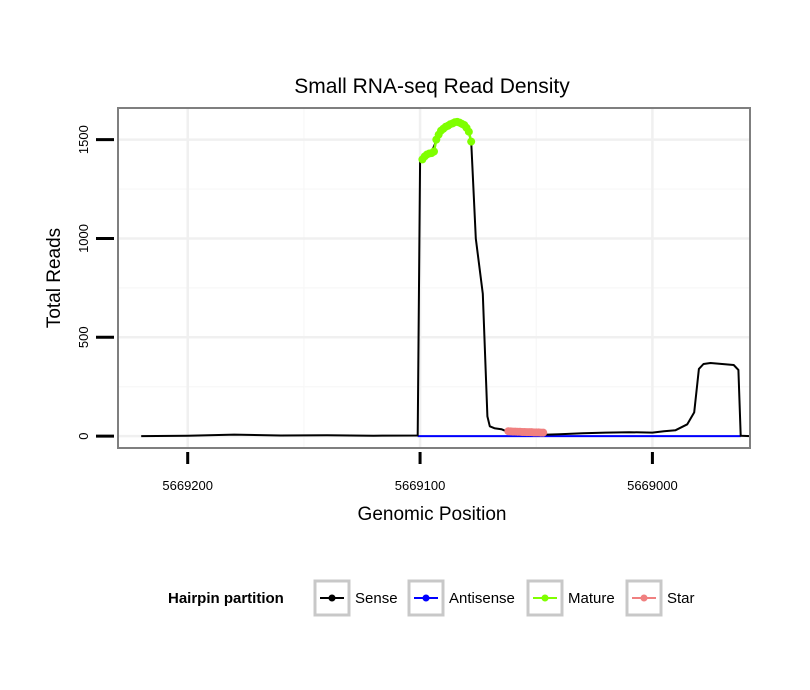  Describe the element at coordinates (83, 238) in the screenshot. I see `y-tick-label: 1000` at that location.